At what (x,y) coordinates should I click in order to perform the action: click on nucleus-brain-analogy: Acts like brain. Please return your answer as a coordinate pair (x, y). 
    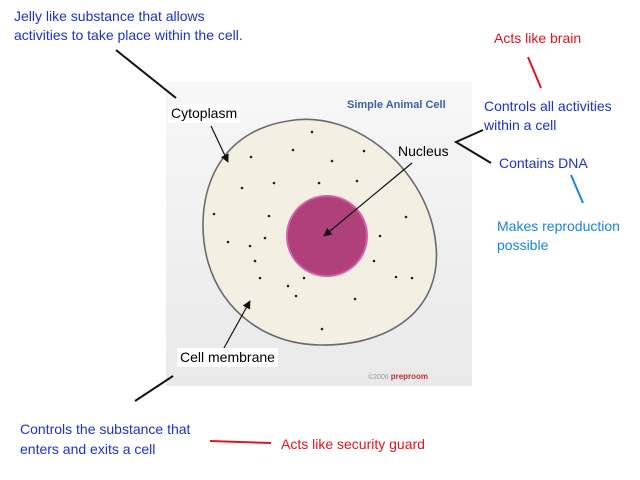
    Looking at the image, I should click on (538, 38).